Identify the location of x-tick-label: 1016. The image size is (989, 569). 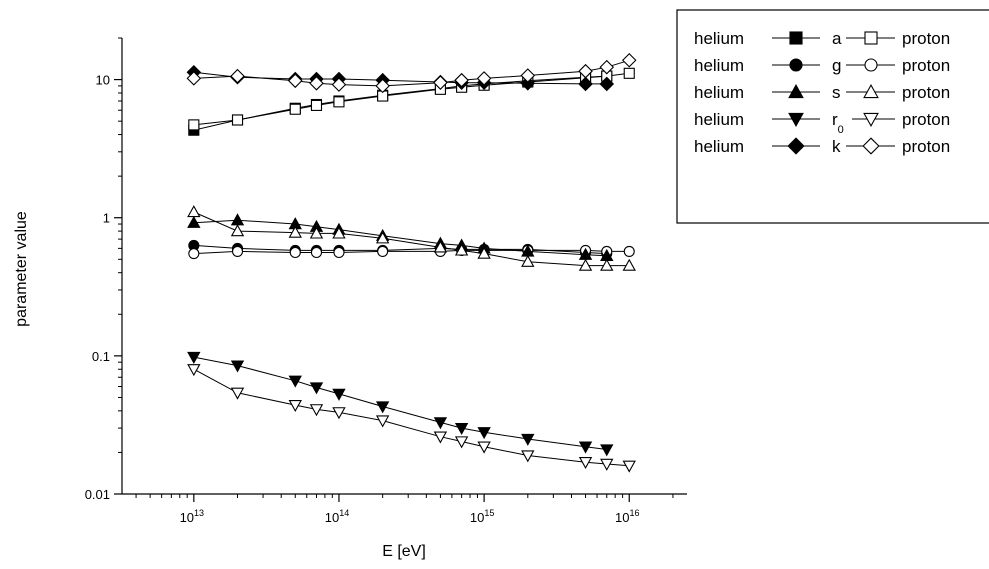
(627, 516).